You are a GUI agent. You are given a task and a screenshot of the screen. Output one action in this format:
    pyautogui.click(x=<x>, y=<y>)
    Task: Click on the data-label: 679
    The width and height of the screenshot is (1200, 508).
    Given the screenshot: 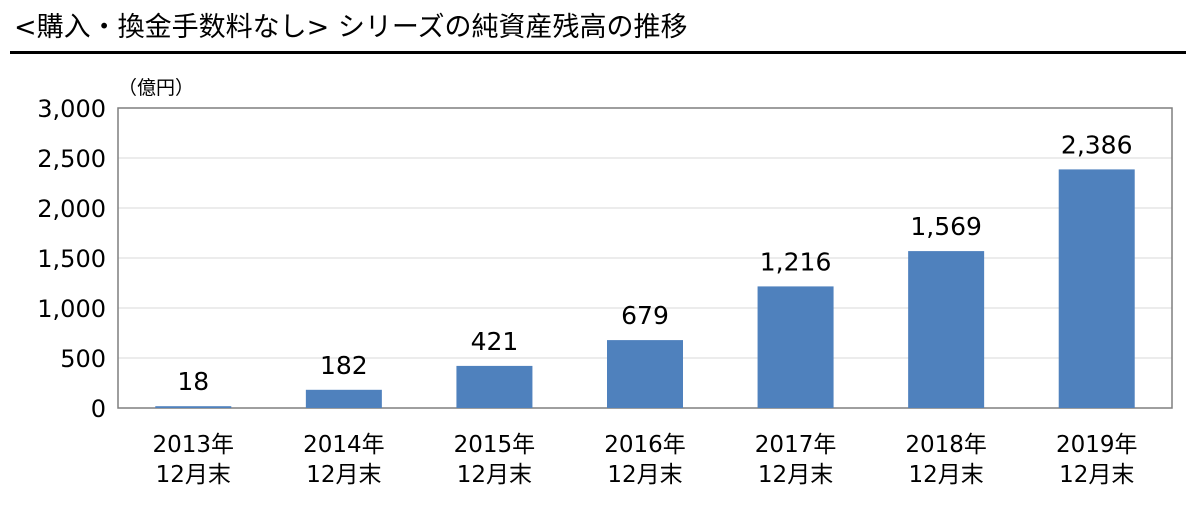 What is the action you would take?
    pyautogui.click(x=645, y=315)
    